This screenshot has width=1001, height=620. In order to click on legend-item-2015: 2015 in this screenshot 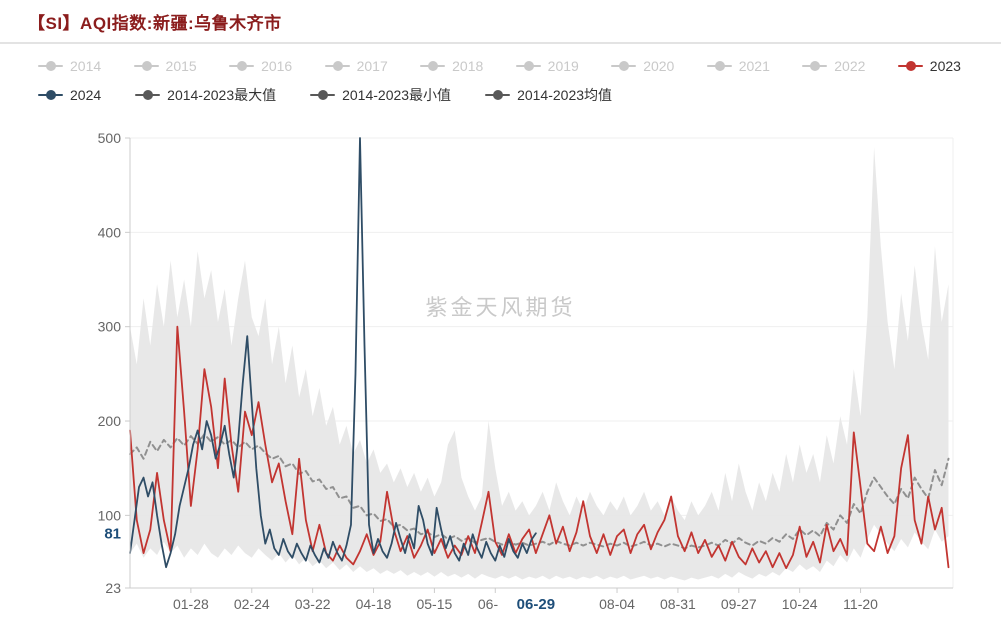, I will do `click(165, 66)`.